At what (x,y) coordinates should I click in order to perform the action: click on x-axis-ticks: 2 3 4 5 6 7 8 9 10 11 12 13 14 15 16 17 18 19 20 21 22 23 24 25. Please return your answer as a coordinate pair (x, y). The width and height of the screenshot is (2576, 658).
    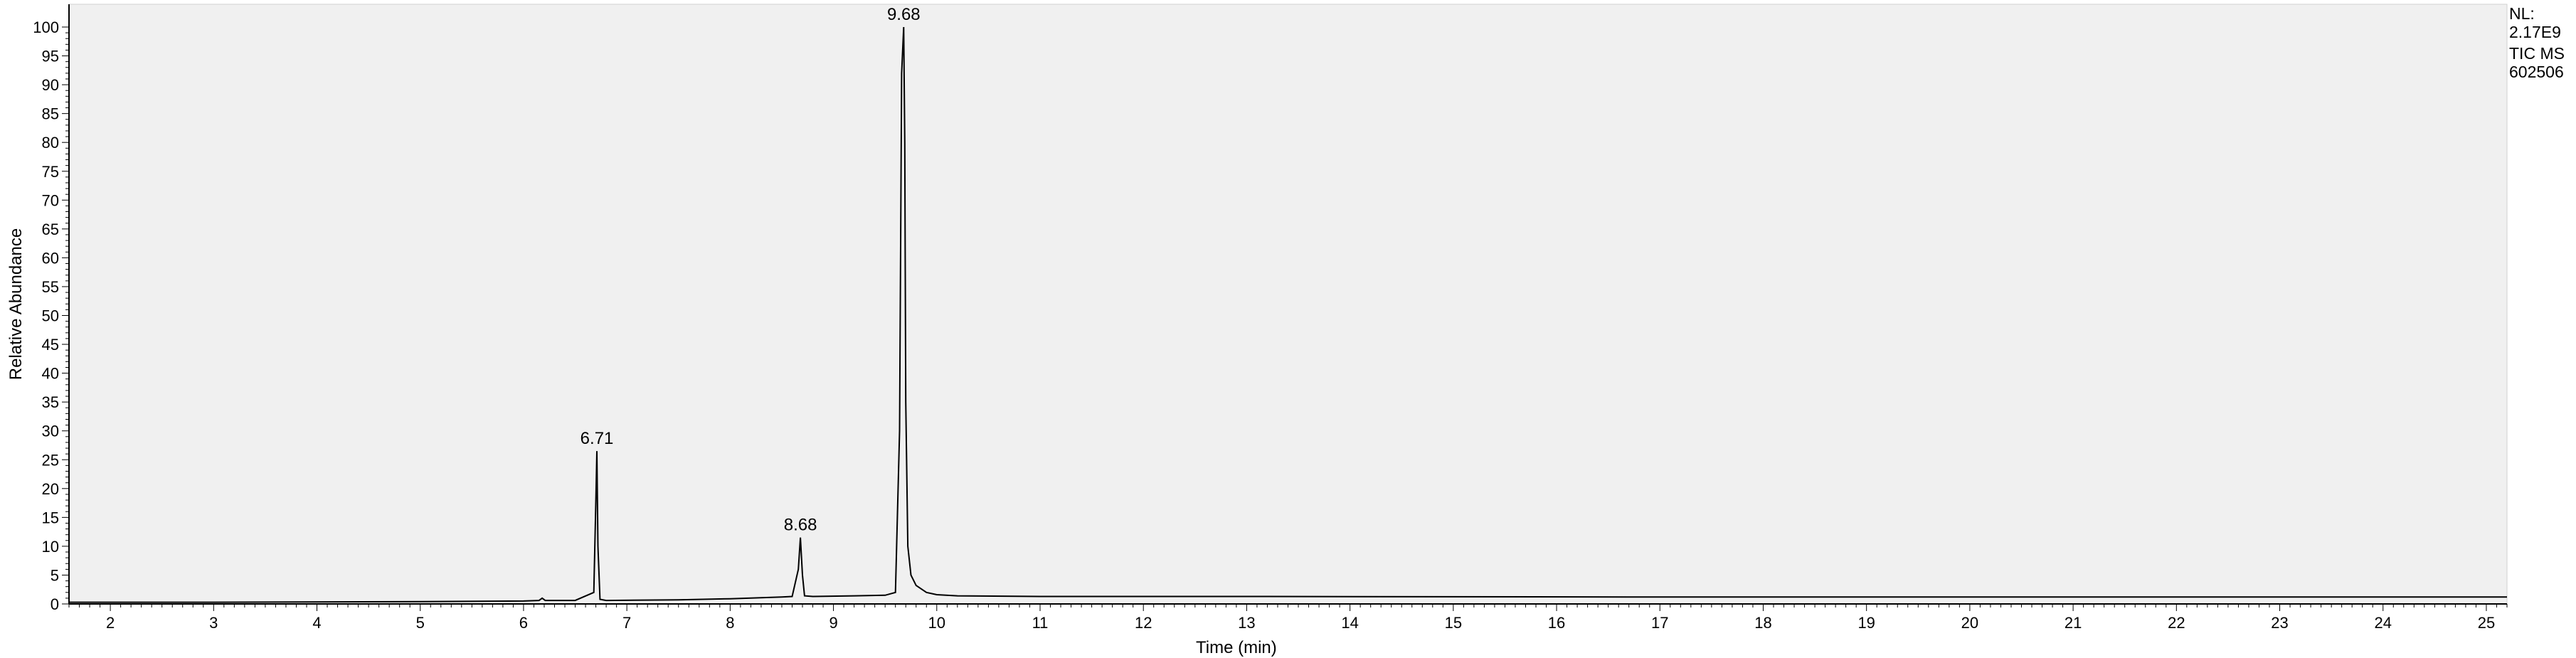
    Looking at the image, I should click on (1288, 618).